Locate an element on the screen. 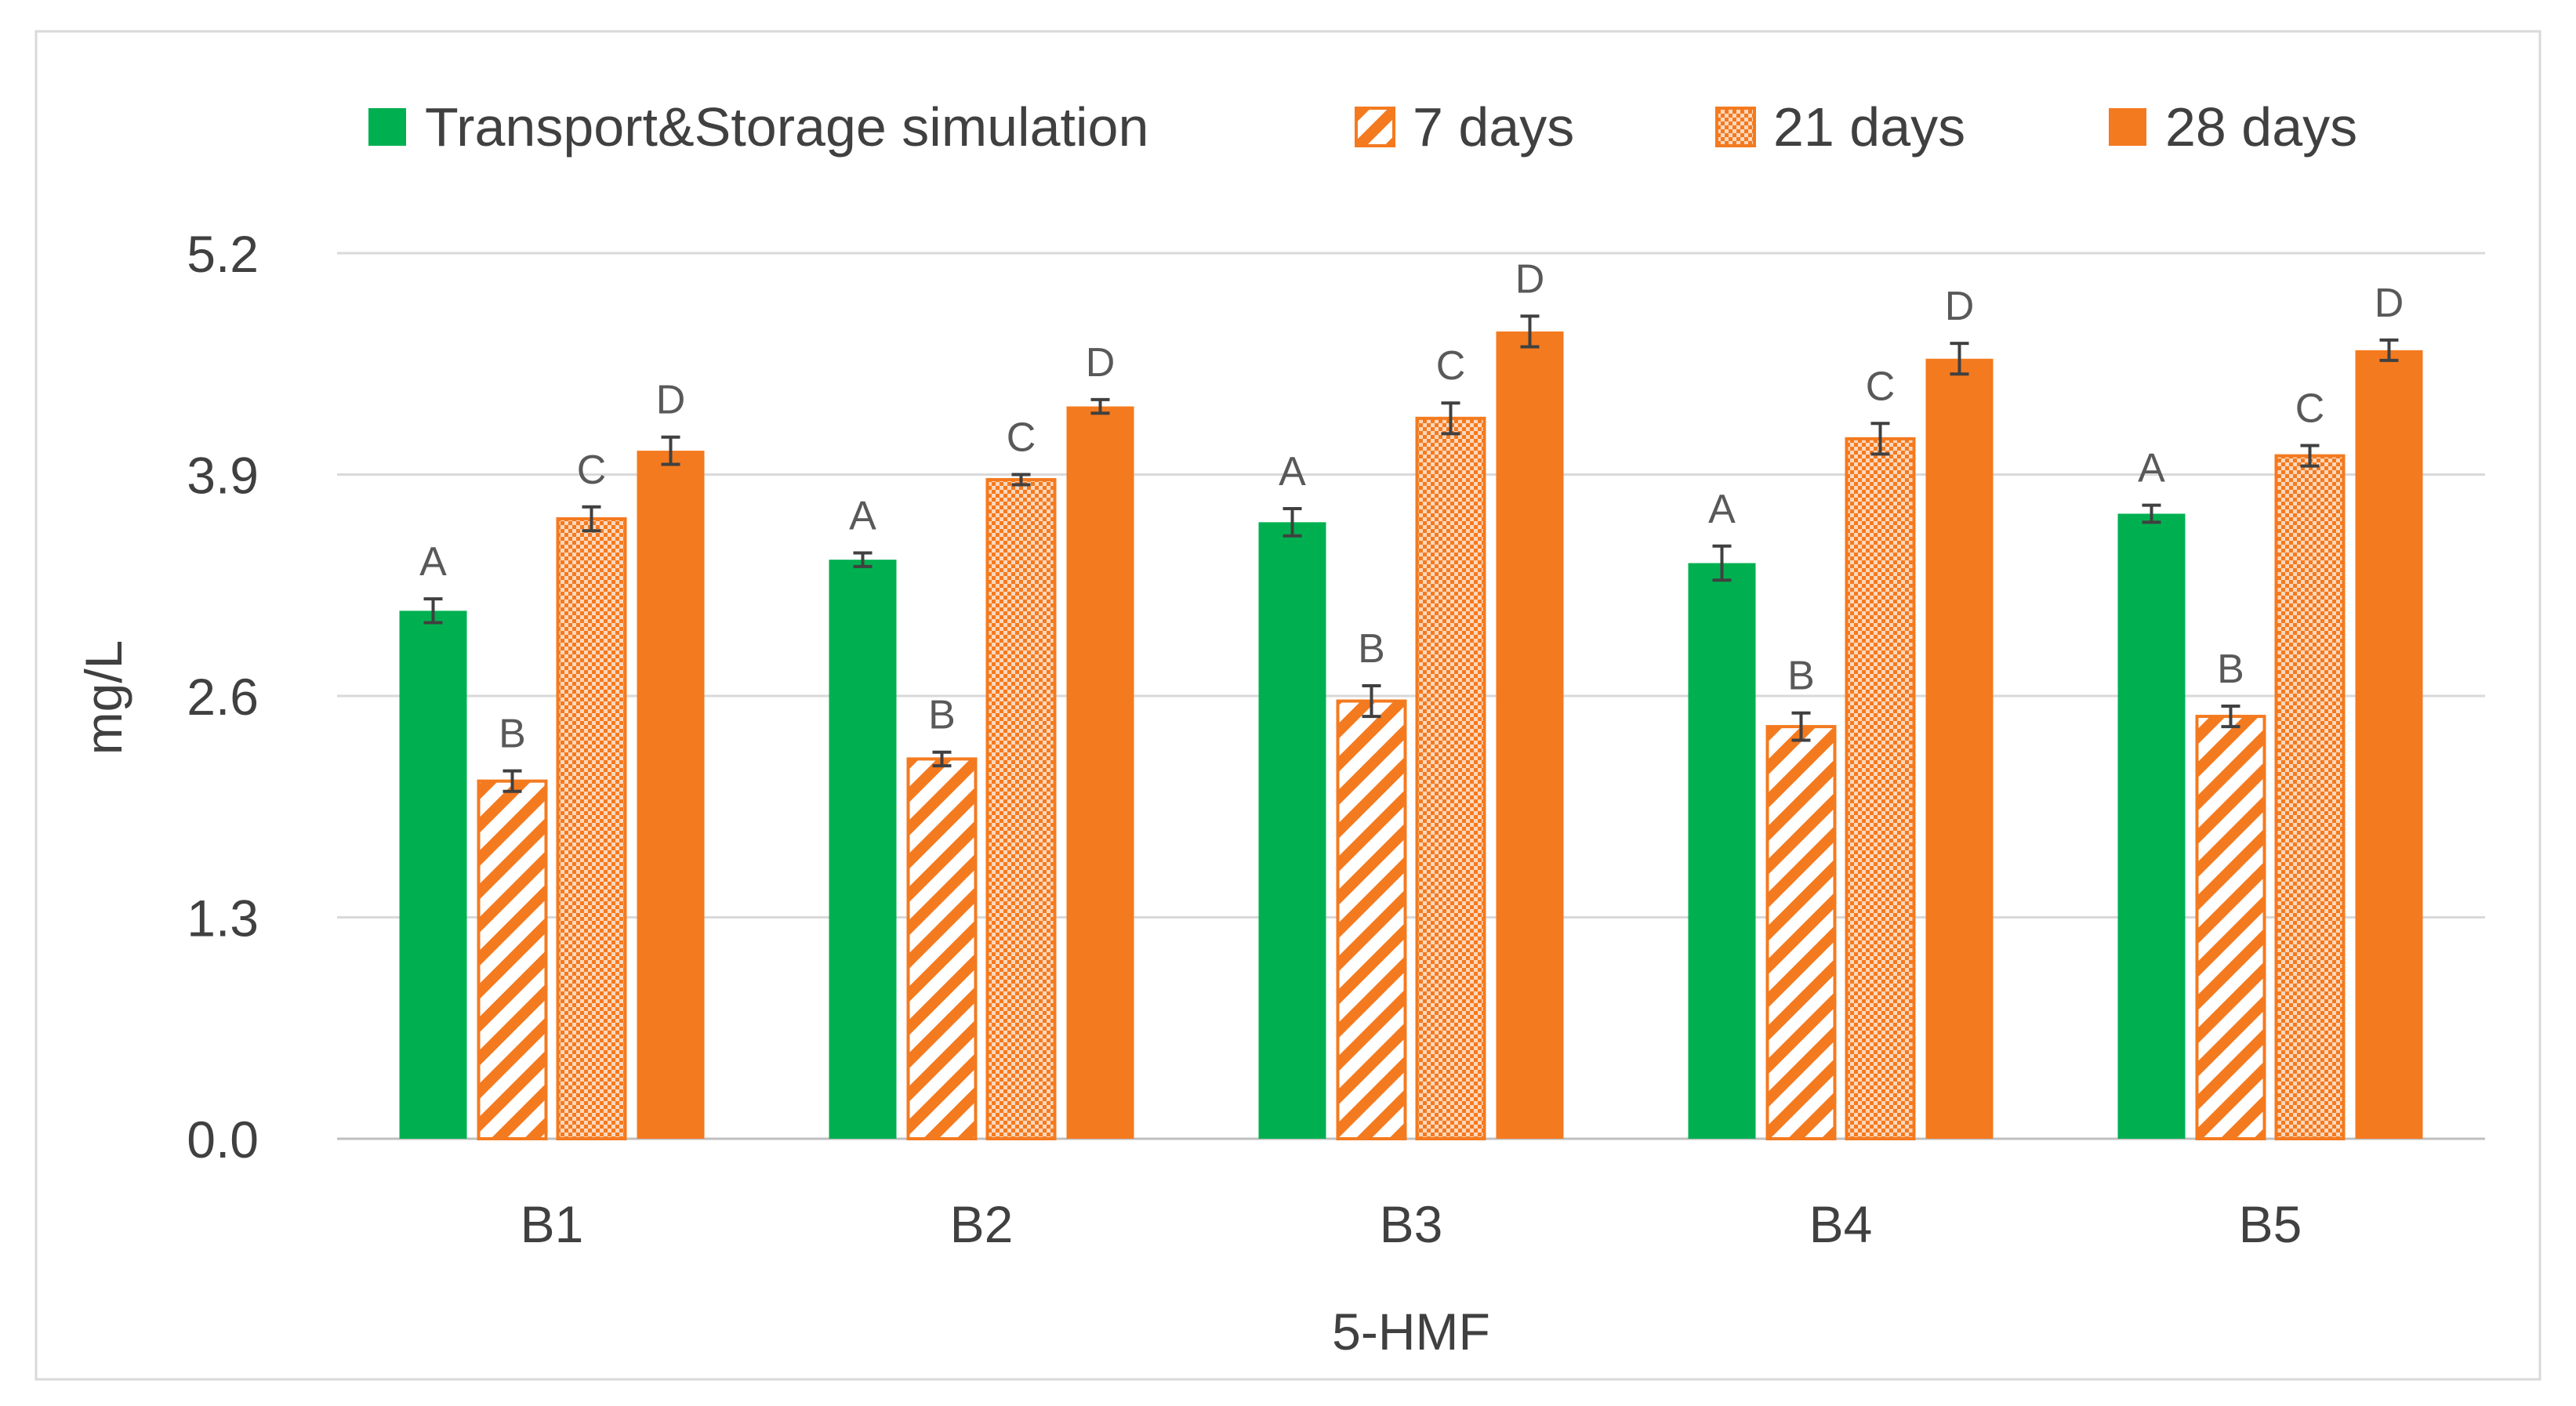 This screenshot has height=1406, width=2576. legend-label: Transport&Storage simulation is located at coordinates (787, 127).